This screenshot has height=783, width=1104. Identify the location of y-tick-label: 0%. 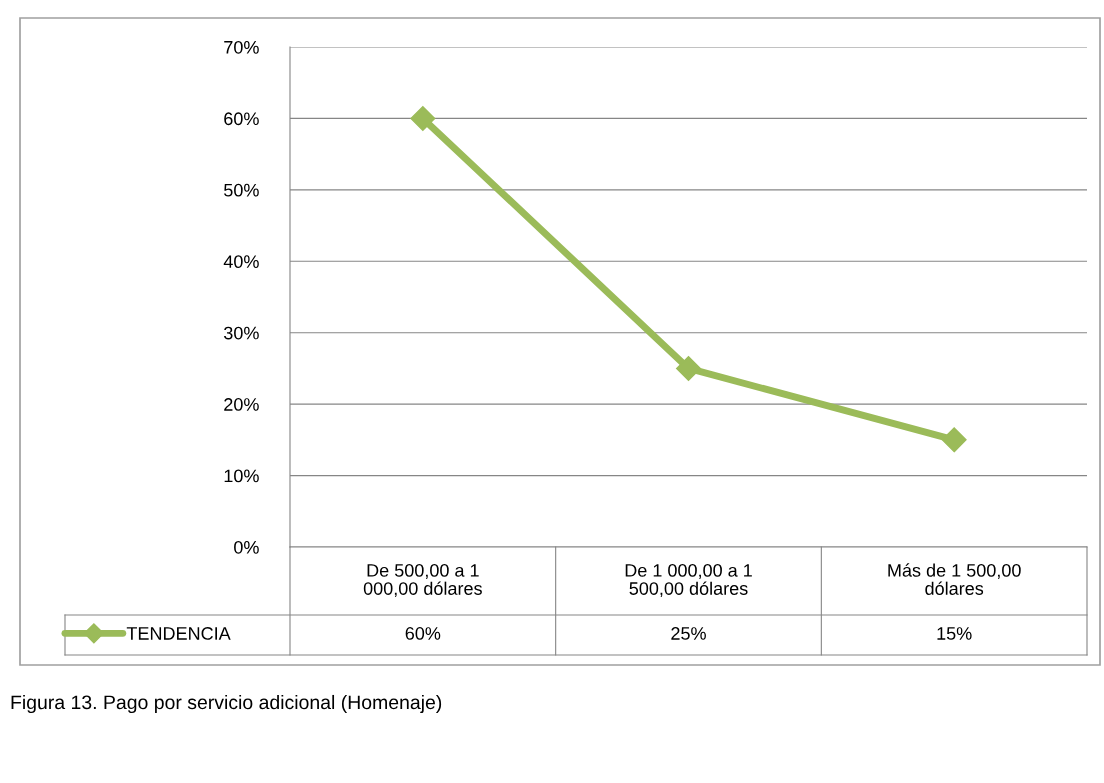
(246, 547).